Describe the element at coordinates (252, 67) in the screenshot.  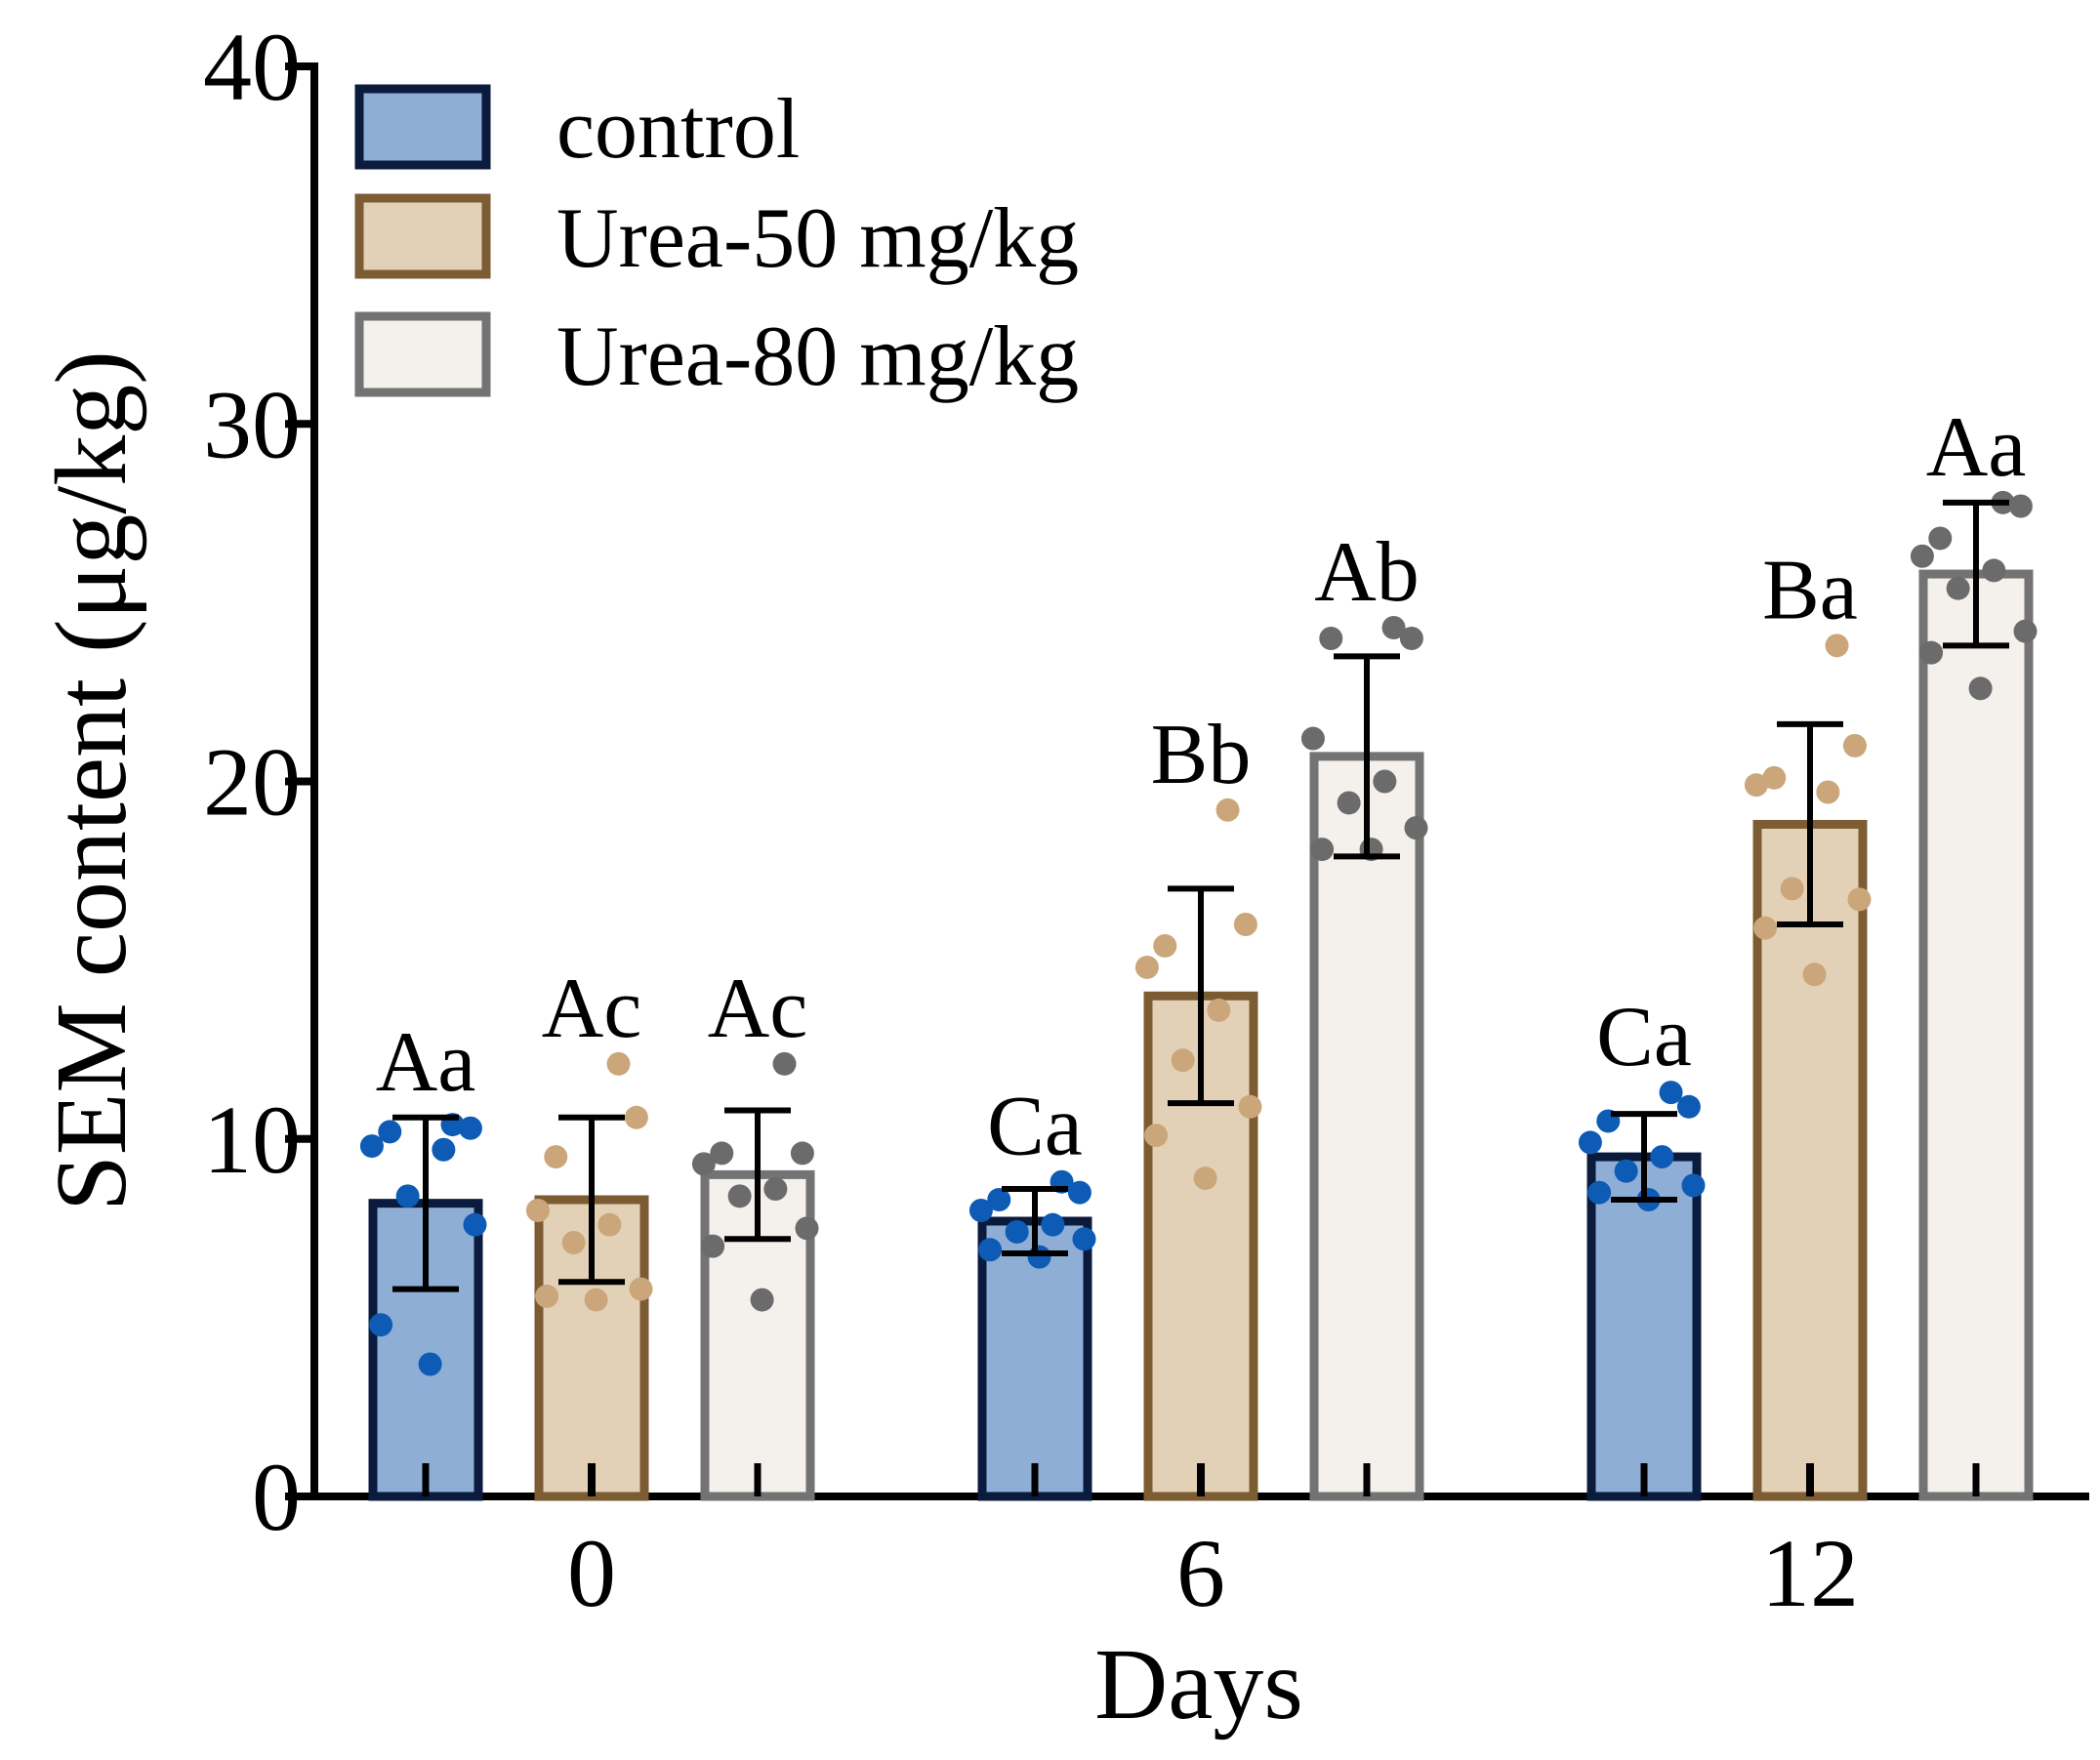
I see `y-tick-label-40: 40` at that location.